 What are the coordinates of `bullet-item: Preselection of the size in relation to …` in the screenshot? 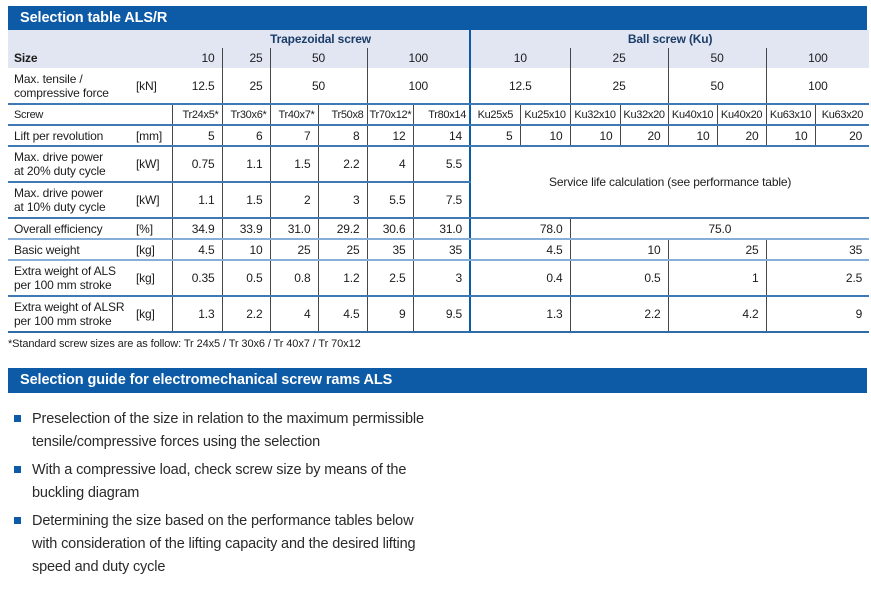 It's located at (294, 431).